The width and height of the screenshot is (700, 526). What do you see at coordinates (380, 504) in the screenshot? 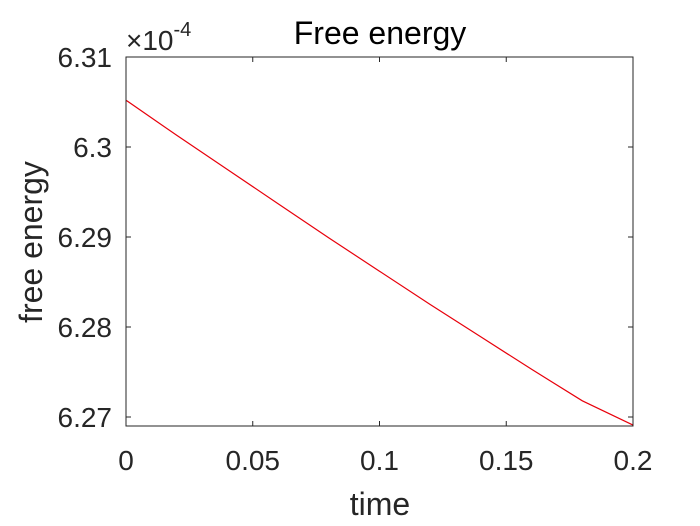
I see `x-axis-label: time` at bounding box center [380, 504].